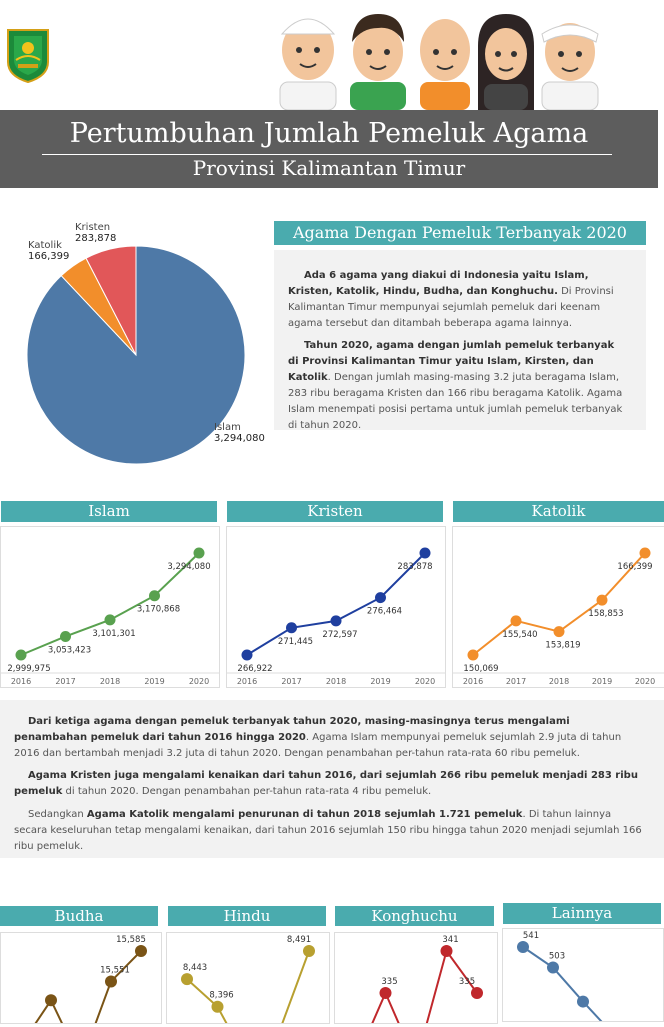  What do you see at coordinates (65, 681) in the screenshot?
I see `islam-year-label: 2017` at bounding box center [65, 681].